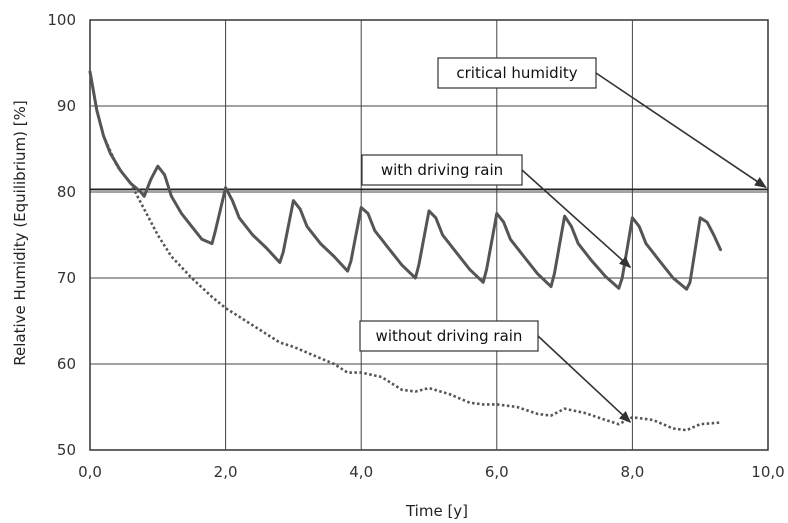  I want to click on x-tick-labels: 0,0 2,0 4,0 6,0 8,0 10,0, so click(431, 472).